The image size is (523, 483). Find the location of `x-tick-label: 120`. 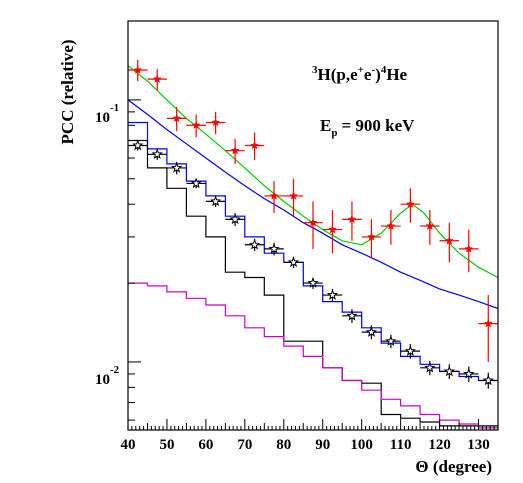

x-tick-label: 120 is located at coordinates (439, 445).